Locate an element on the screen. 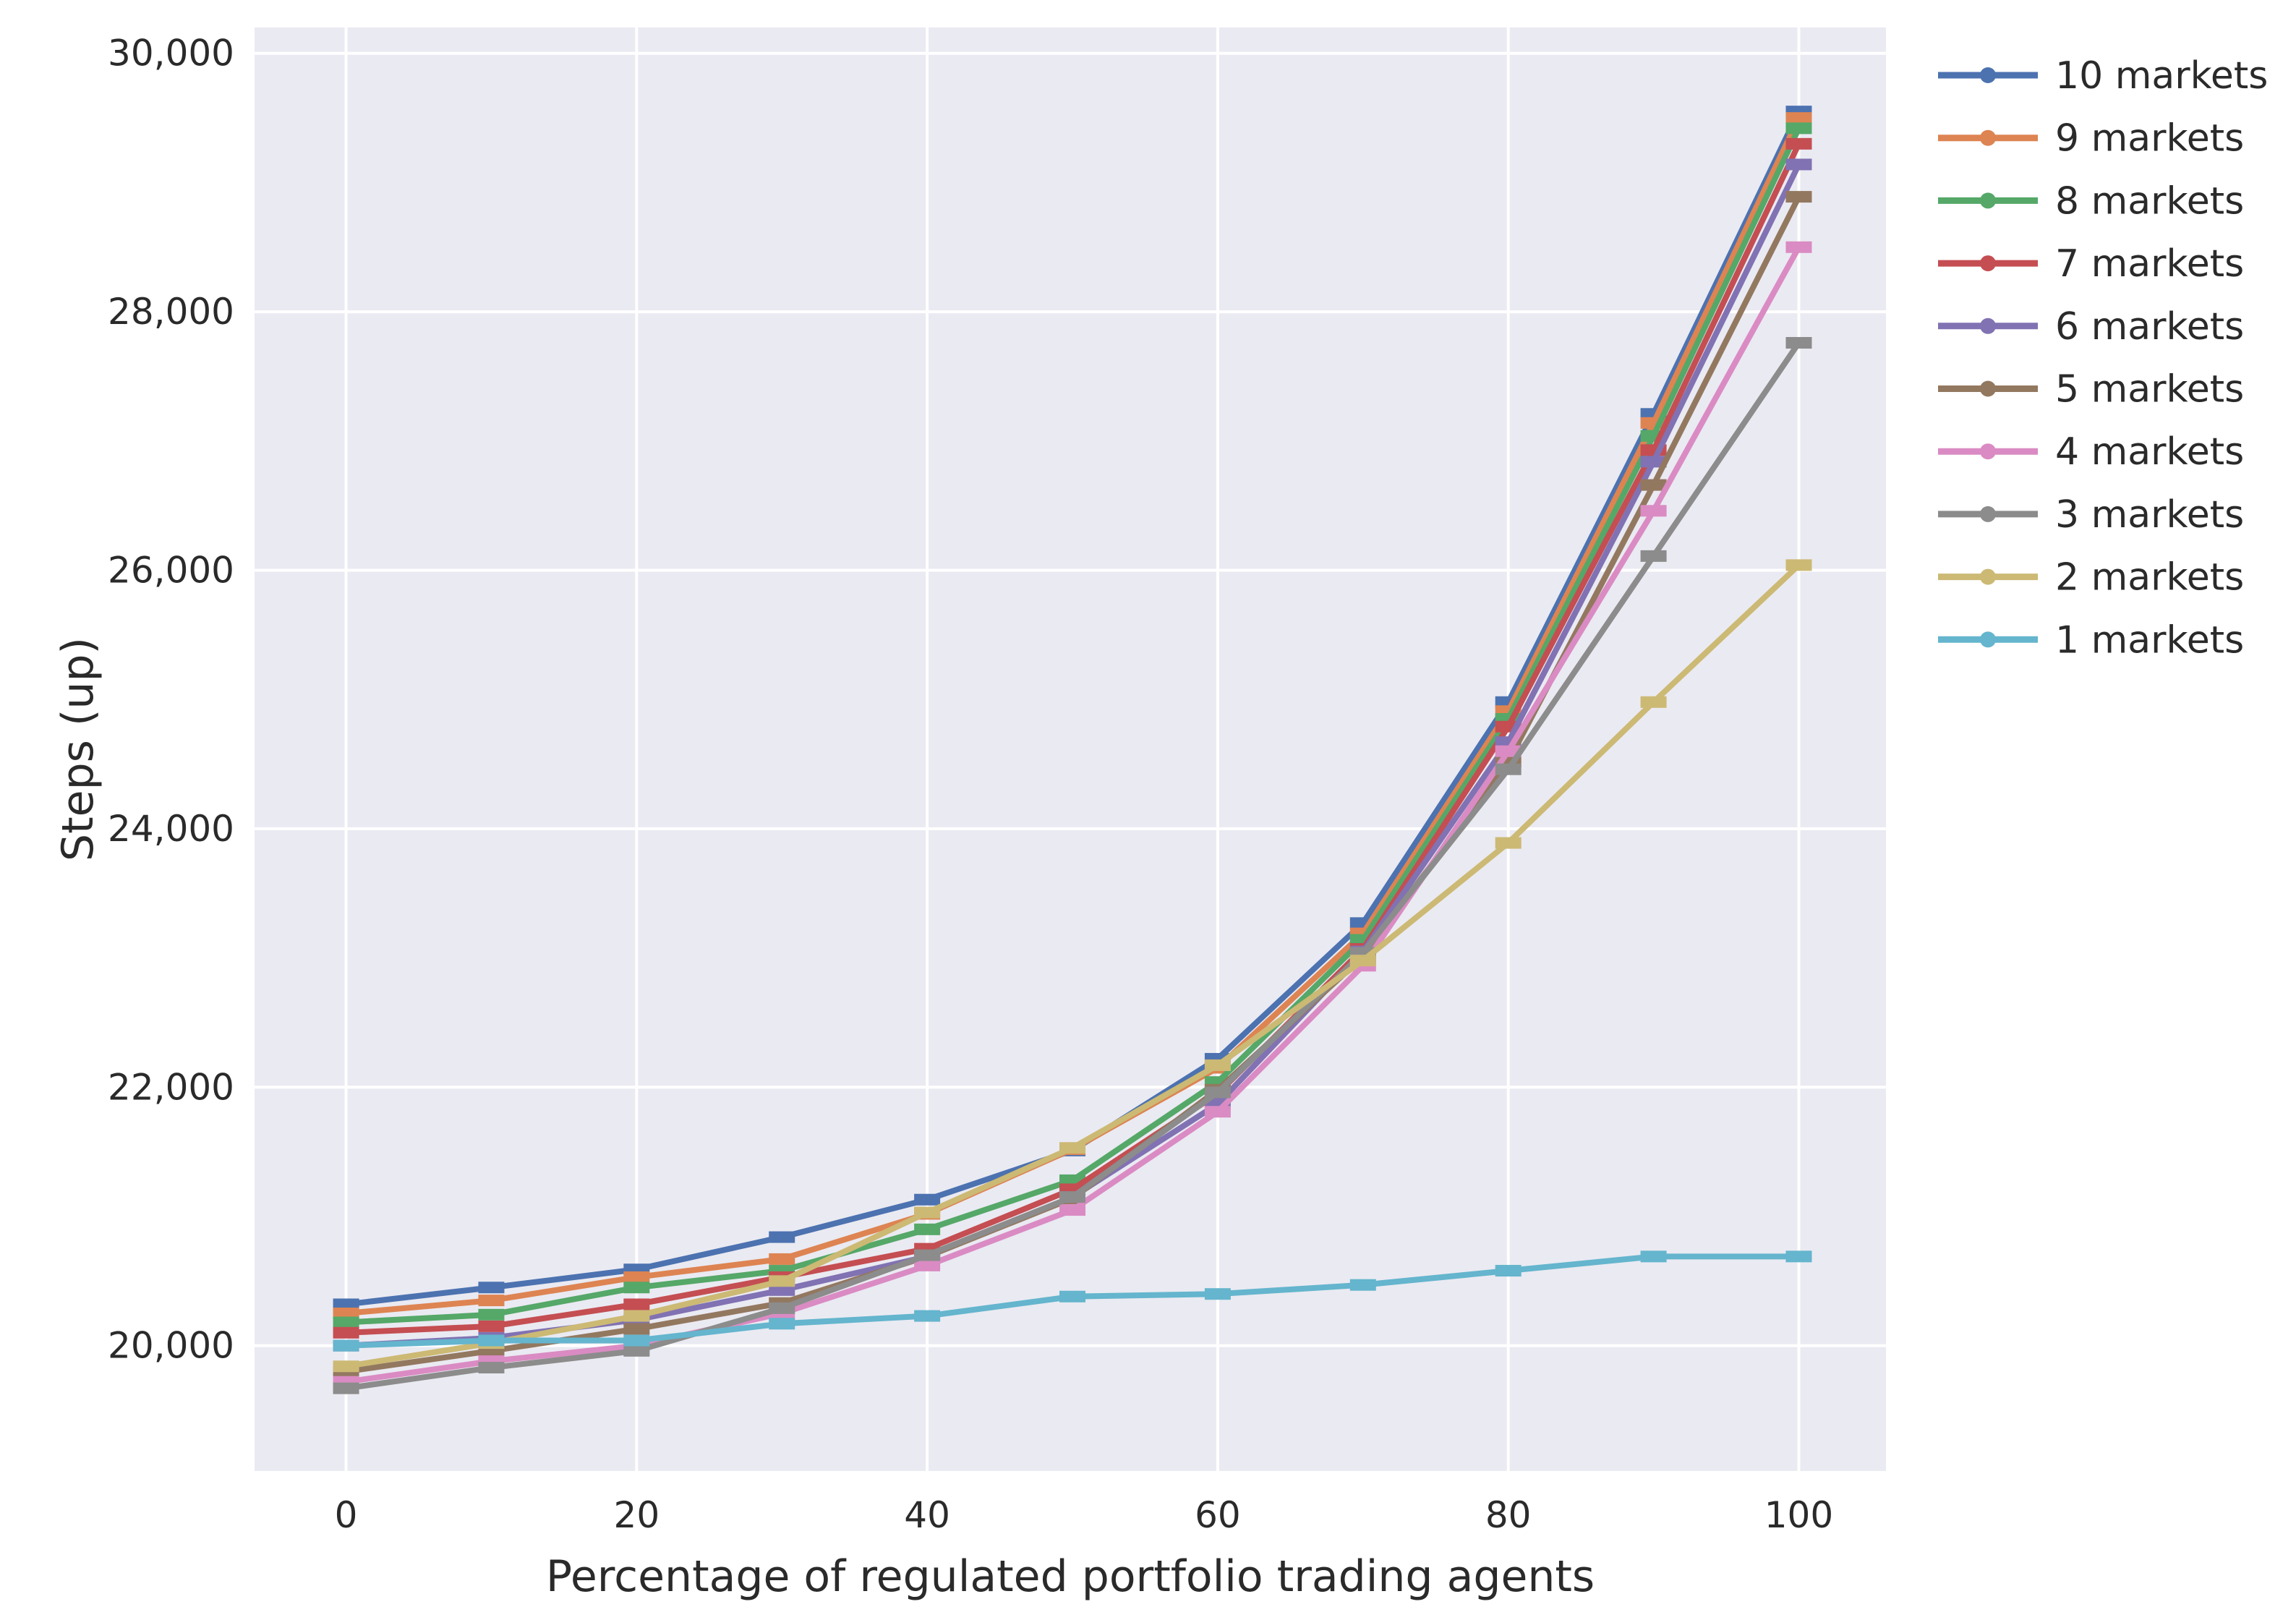  legend-item: 3 markets is located at coordinates (2091, 515).